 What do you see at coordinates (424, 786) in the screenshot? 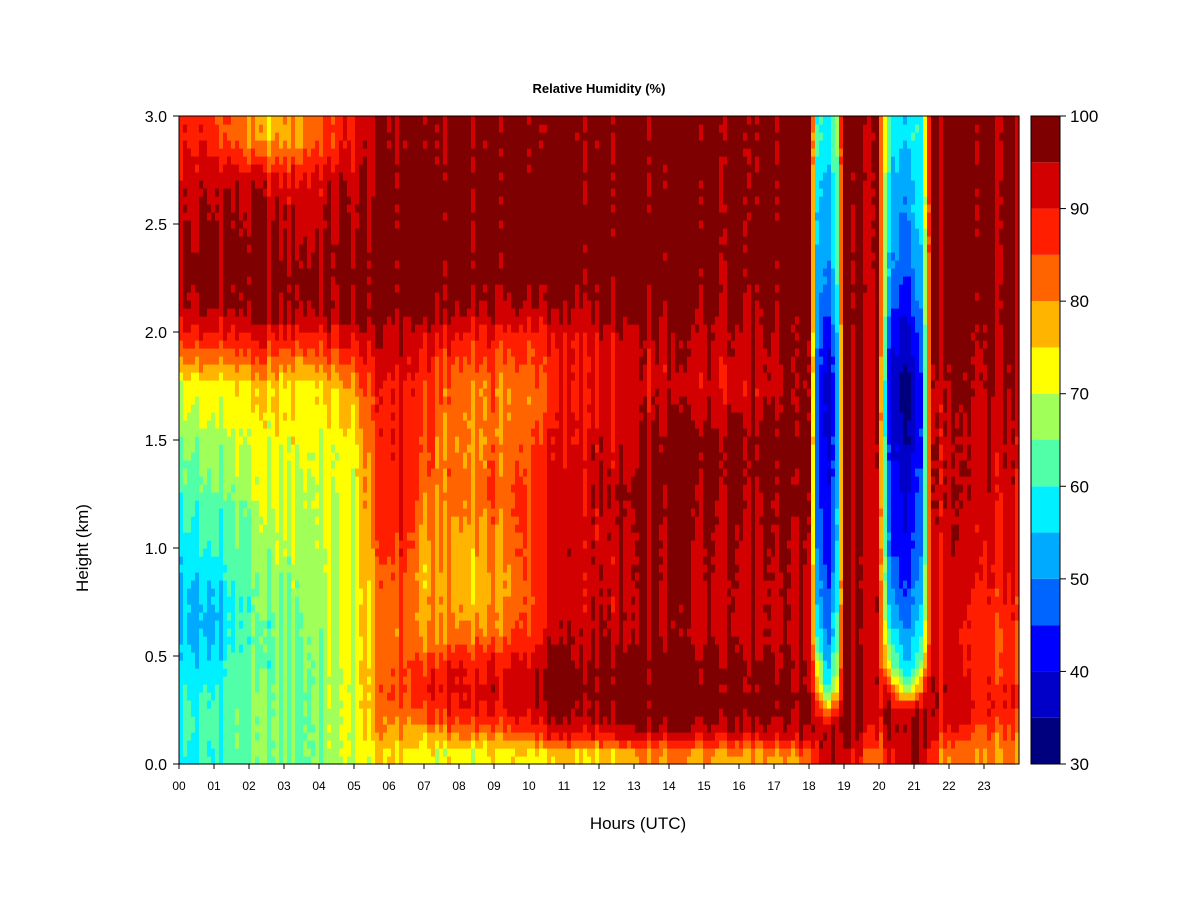
I see `x-tick-label: 07` at bounding box center [424, 786].